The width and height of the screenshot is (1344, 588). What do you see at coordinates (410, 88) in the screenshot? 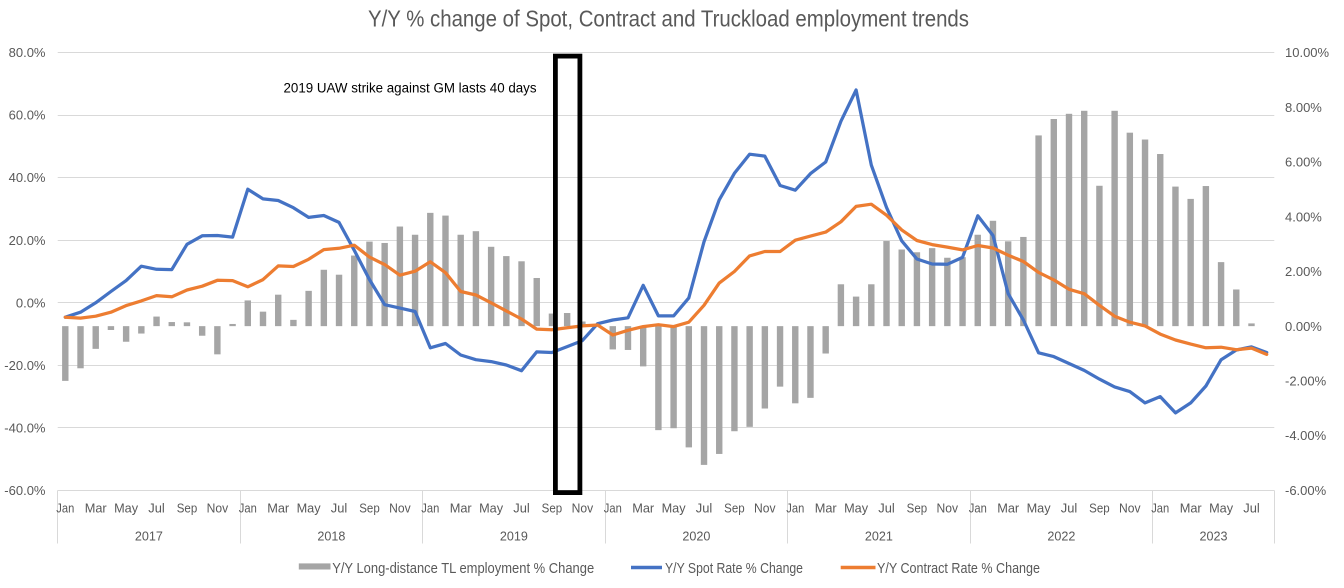
I see `svg-text:2019 UAW strike against GM las: 2019 UAW strike against GM lasts 40 days` at bounding box center [410, 88].